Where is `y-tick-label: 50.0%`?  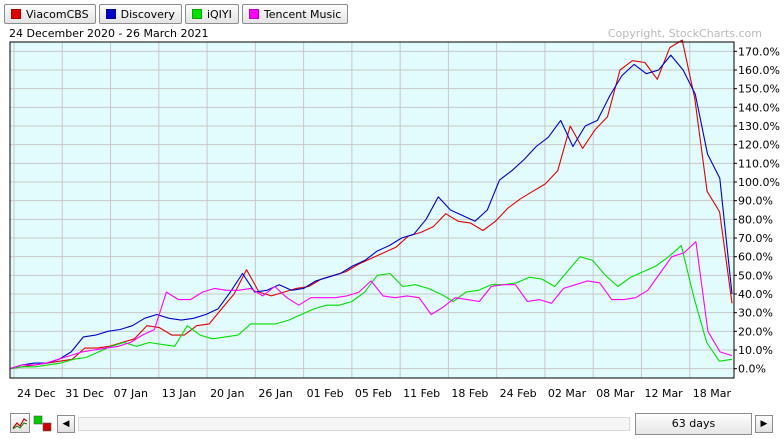 y-tick-label: 50.0% is located at coordinates (755, 275).